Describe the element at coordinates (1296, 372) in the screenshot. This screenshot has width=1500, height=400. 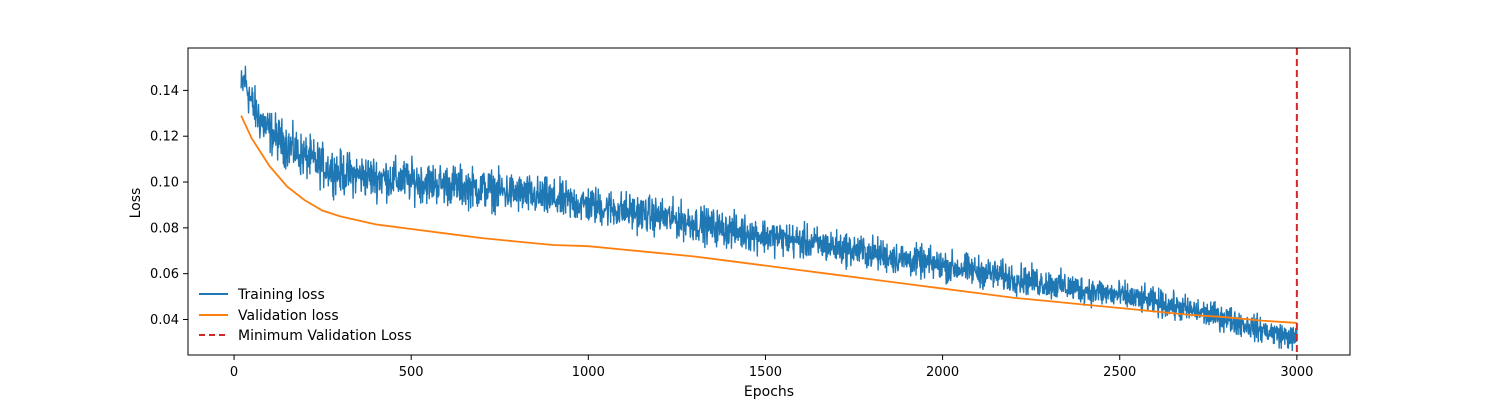
I see `x-tick-label: 3000` at that location.